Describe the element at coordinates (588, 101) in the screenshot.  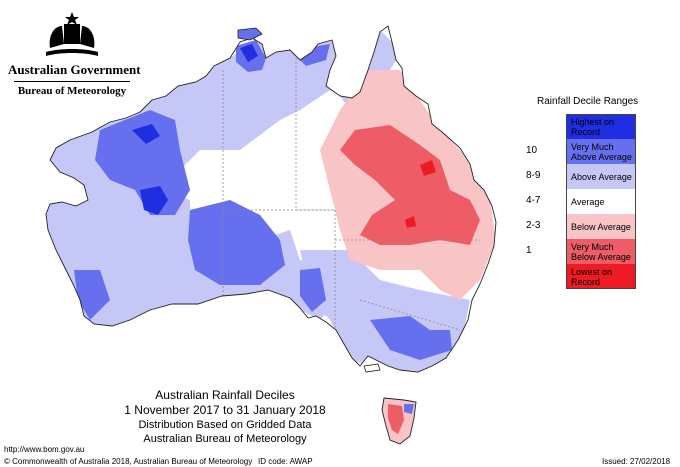
I see `legend-title: Rainfall Decile Ranges` at that location.